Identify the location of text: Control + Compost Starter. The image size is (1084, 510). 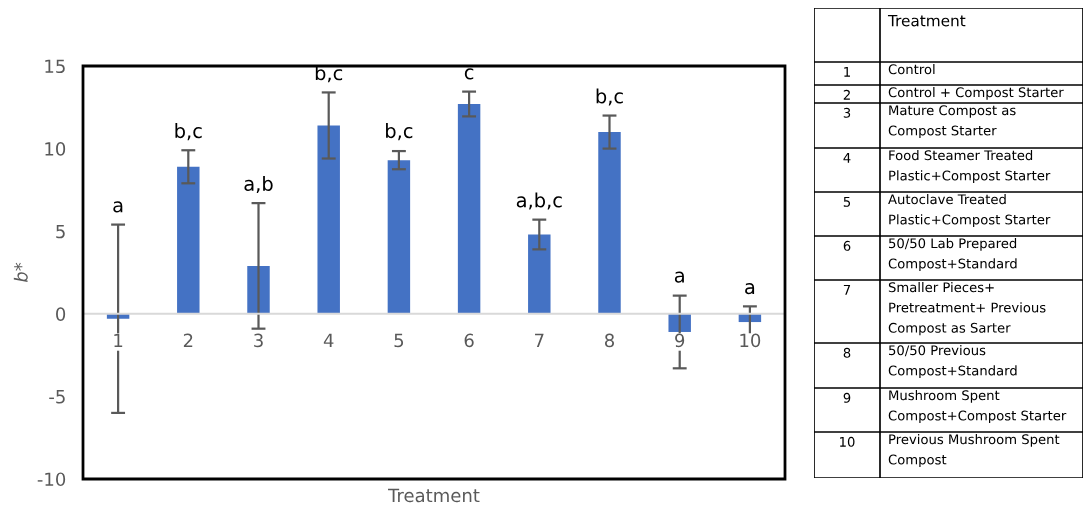
(976, 93).